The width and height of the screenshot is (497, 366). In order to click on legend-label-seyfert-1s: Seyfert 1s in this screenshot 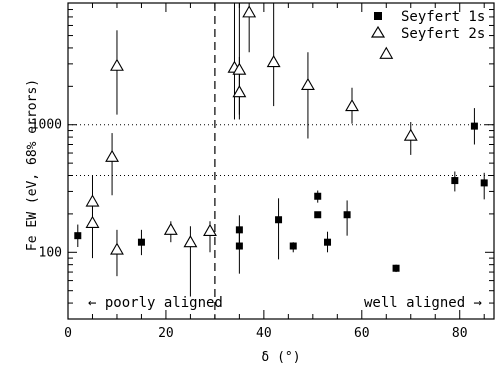, I will do `click(443, 17)`.